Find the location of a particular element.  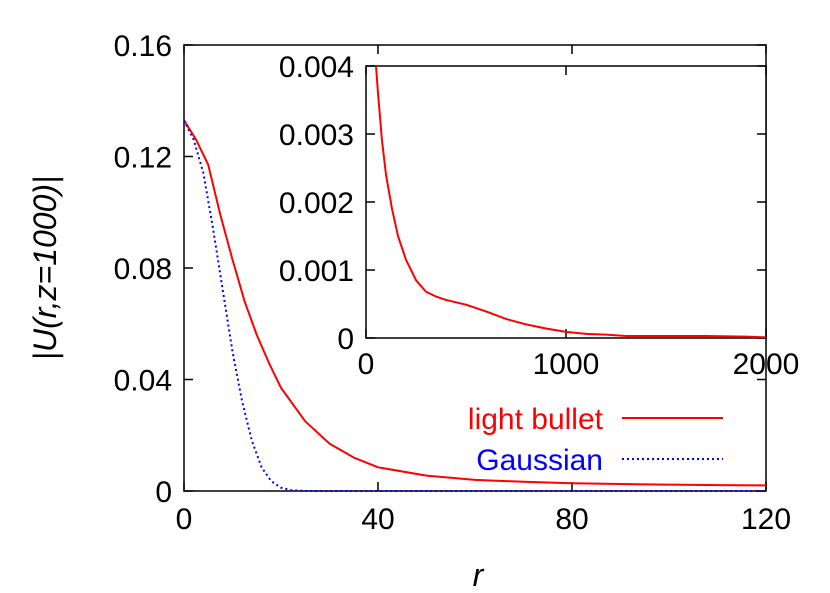

main-y-tick-label: 0.16 is located at coordinates (143, 46).